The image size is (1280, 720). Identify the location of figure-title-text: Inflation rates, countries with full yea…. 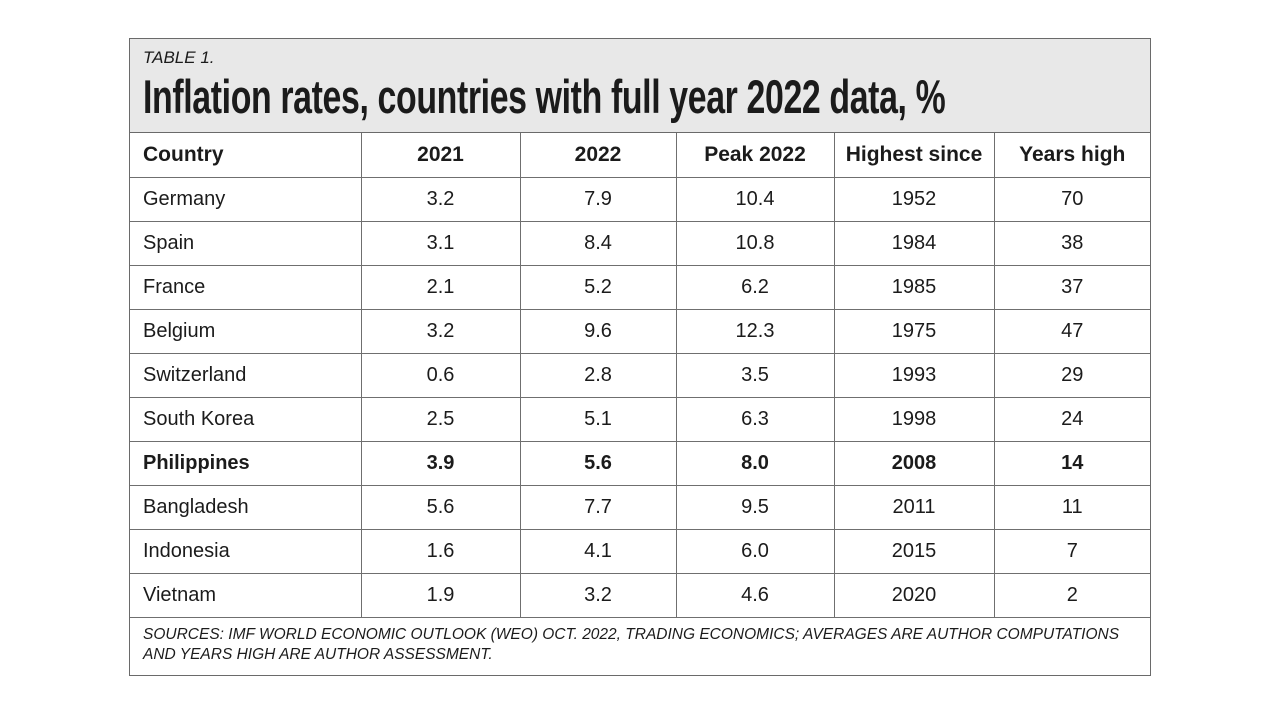
(544, 96).